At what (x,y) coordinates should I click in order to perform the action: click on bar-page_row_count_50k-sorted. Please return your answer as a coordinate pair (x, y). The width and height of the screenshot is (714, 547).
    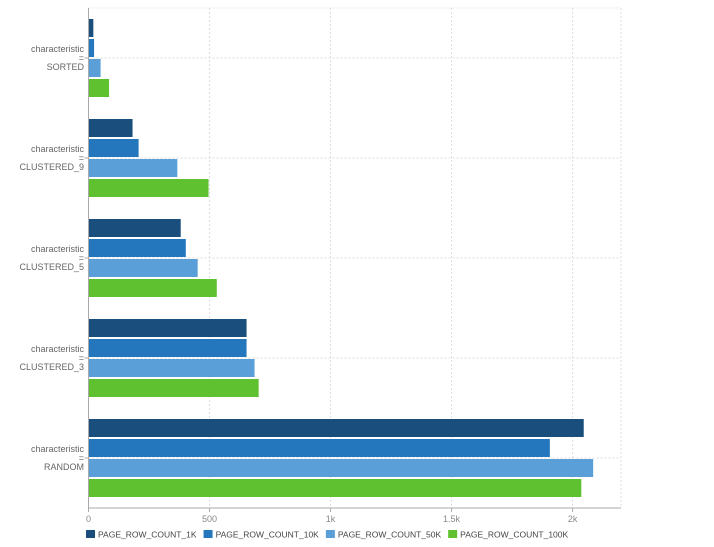
    Looking at the image, I should click on (94, 68).